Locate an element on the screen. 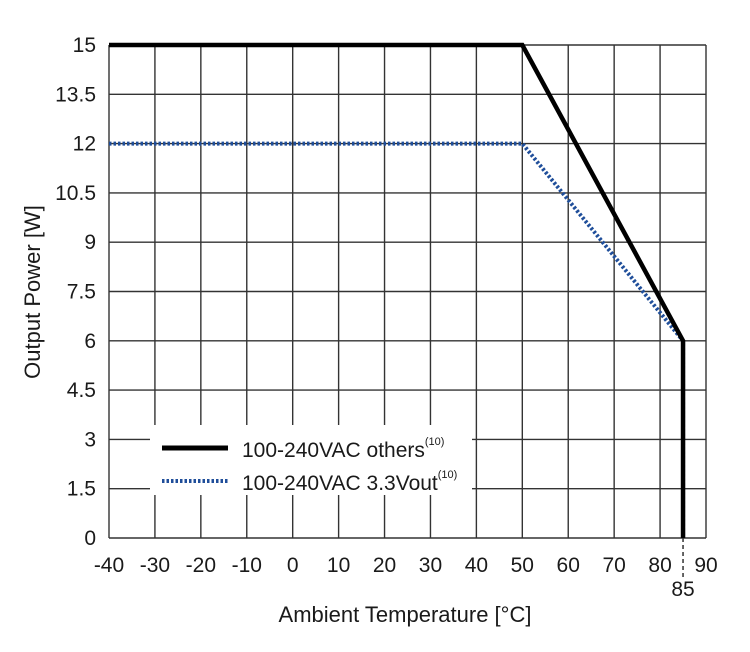 The width and height of the screenshot is (750, 652). x-tick-label: 20 is located at coordinates (384, 565).